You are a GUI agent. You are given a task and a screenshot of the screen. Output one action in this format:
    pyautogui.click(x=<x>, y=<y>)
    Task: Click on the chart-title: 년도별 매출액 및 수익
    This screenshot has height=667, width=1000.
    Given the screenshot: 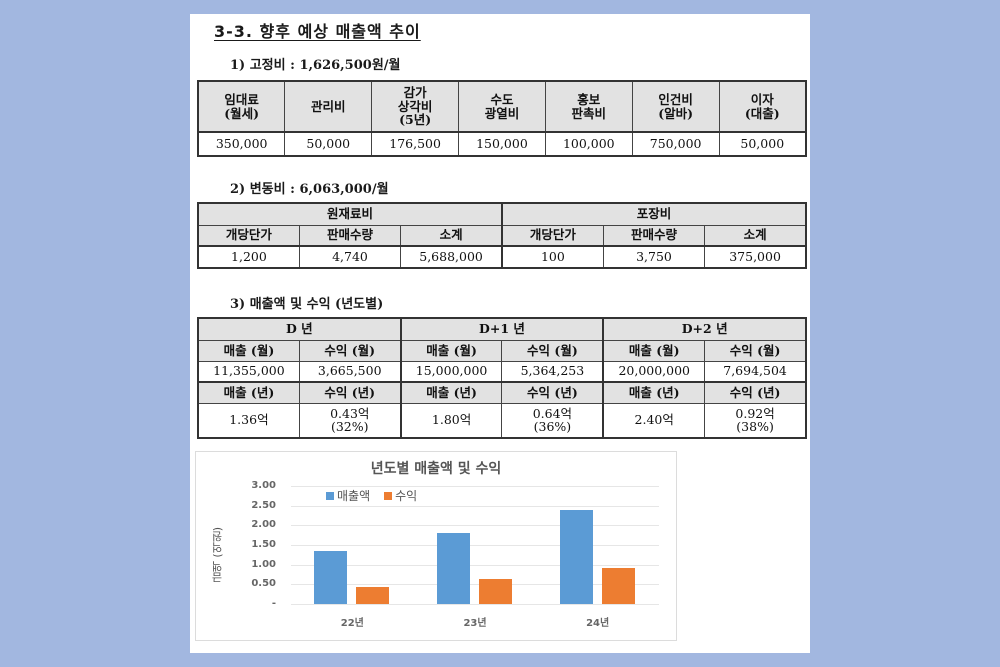 What is the action you would take?
    pyautogui.click(x=436, y=469)
    